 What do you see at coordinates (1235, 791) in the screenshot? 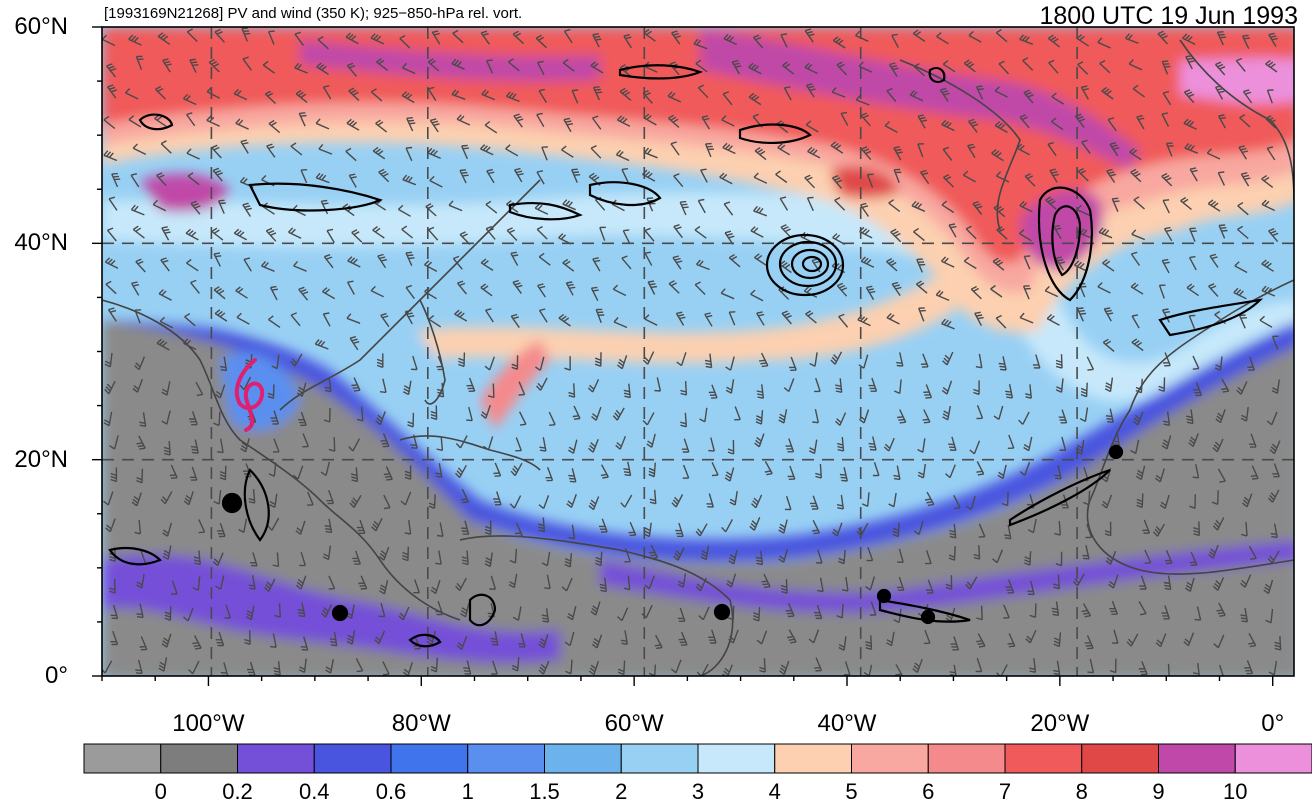
I see `colorbar-label: 10` at bounding box center [1235, 791].